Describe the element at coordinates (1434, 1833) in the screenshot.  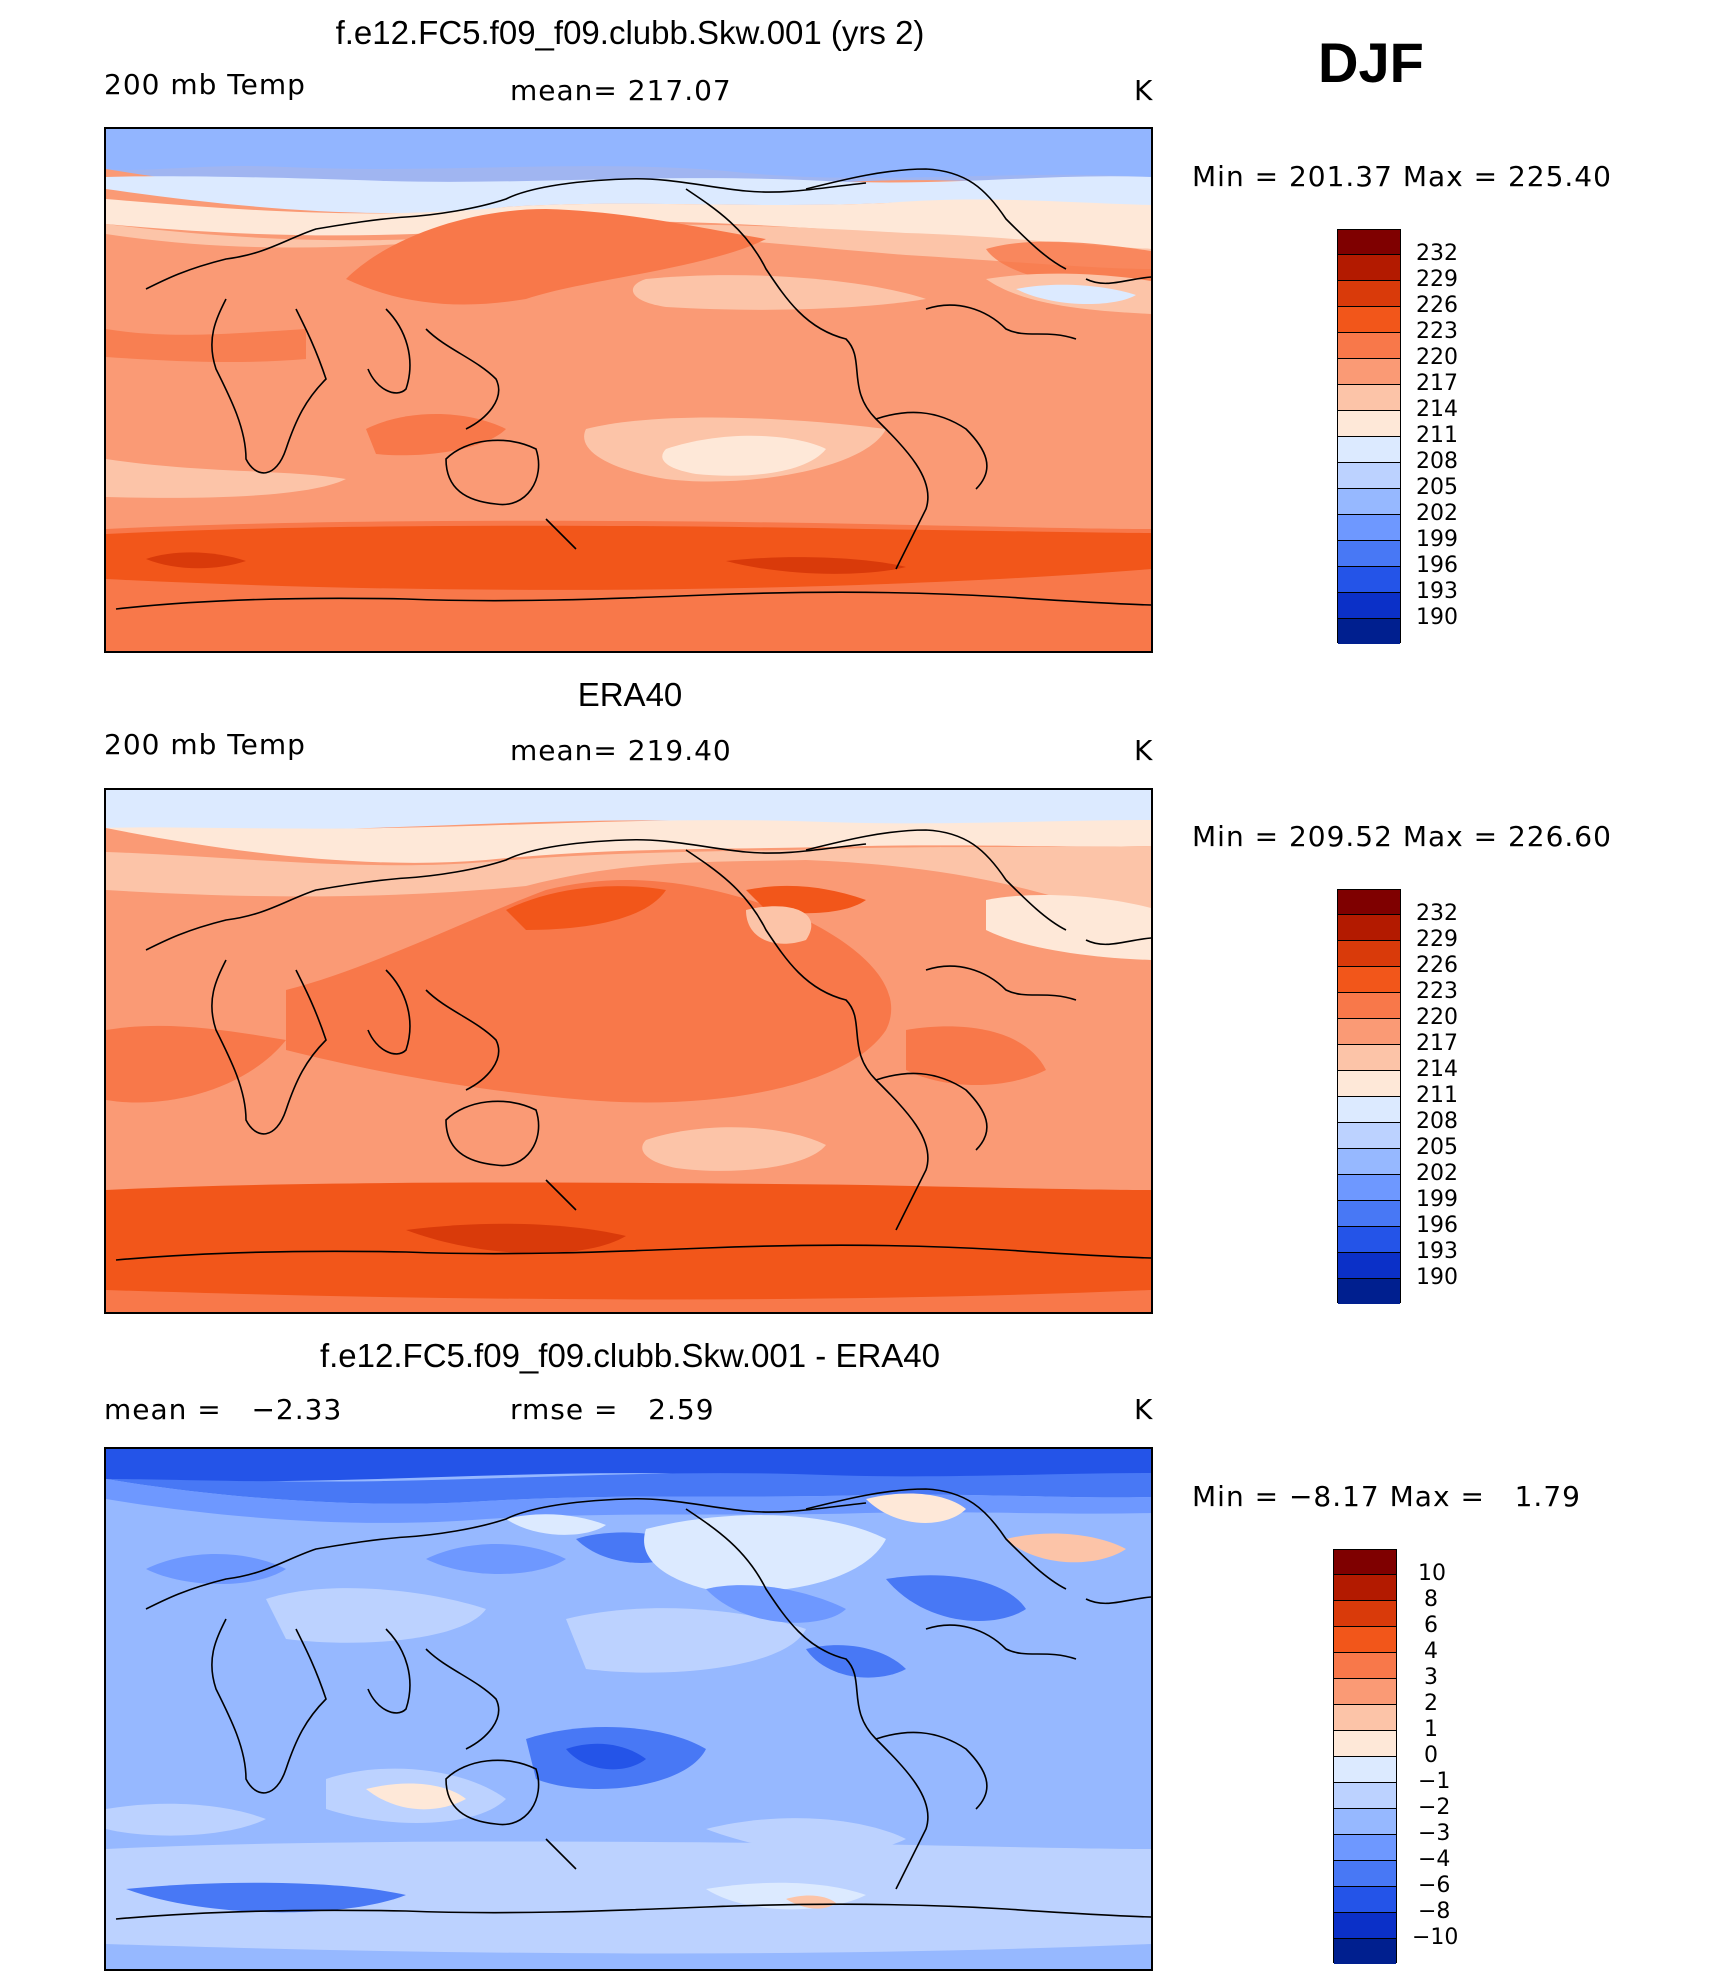
I see `colorbar-tick-label: −3` at that location.